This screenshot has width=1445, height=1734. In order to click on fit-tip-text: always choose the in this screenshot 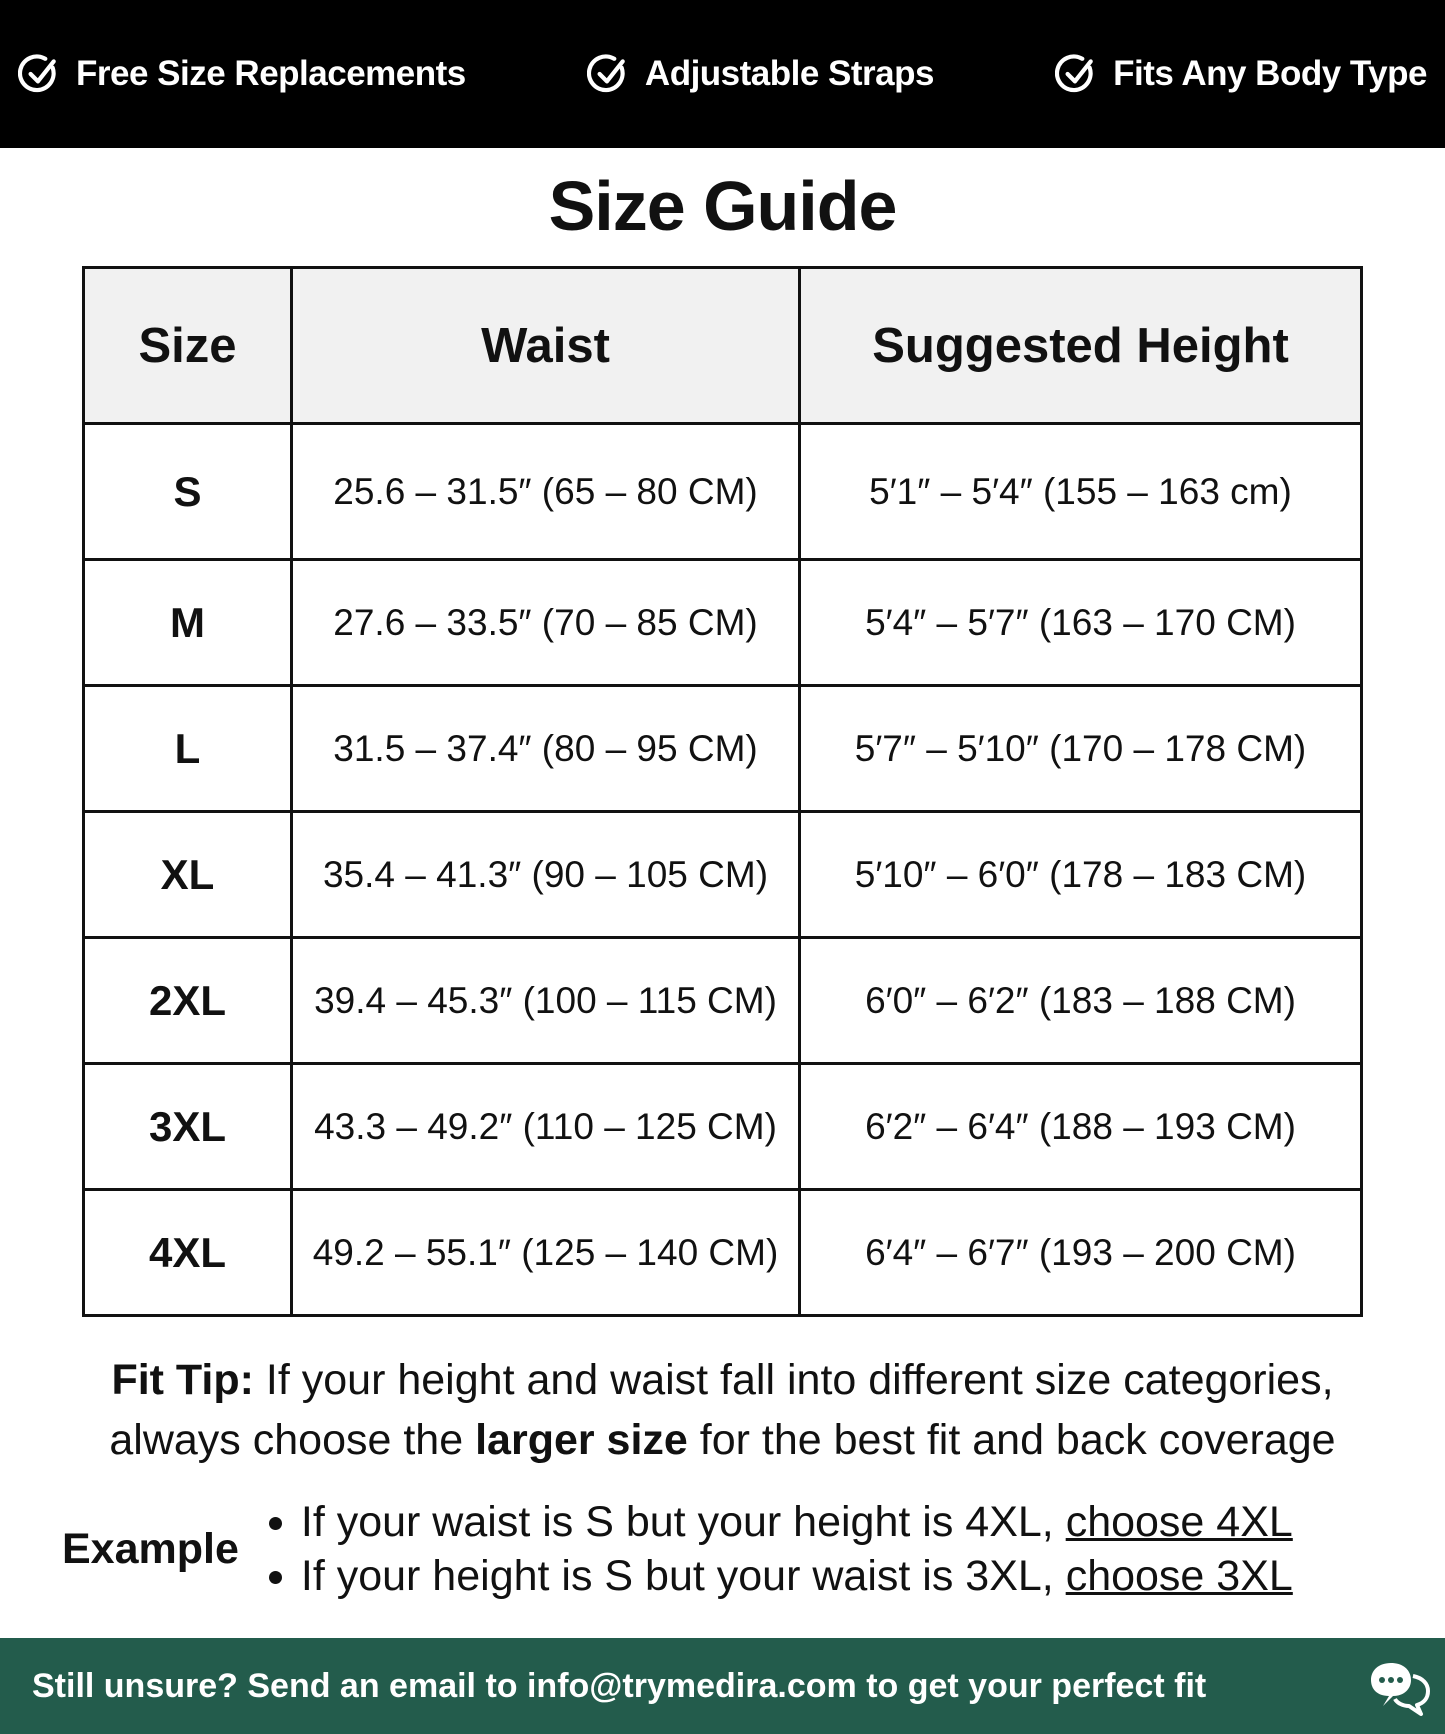, I will do `click(292, 1440)`.